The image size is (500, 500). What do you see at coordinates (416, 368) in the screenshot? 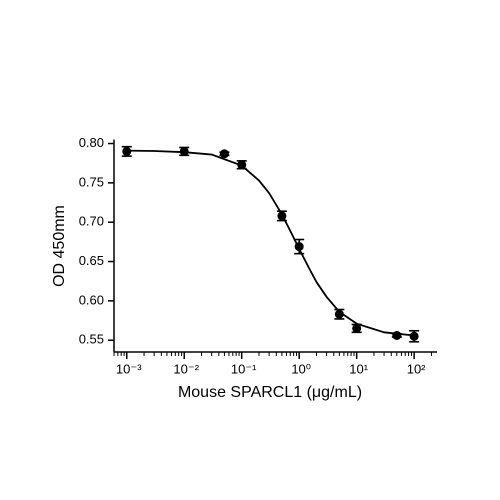
I see `x-tick-label: 10²` at bounding box center [416, 368].